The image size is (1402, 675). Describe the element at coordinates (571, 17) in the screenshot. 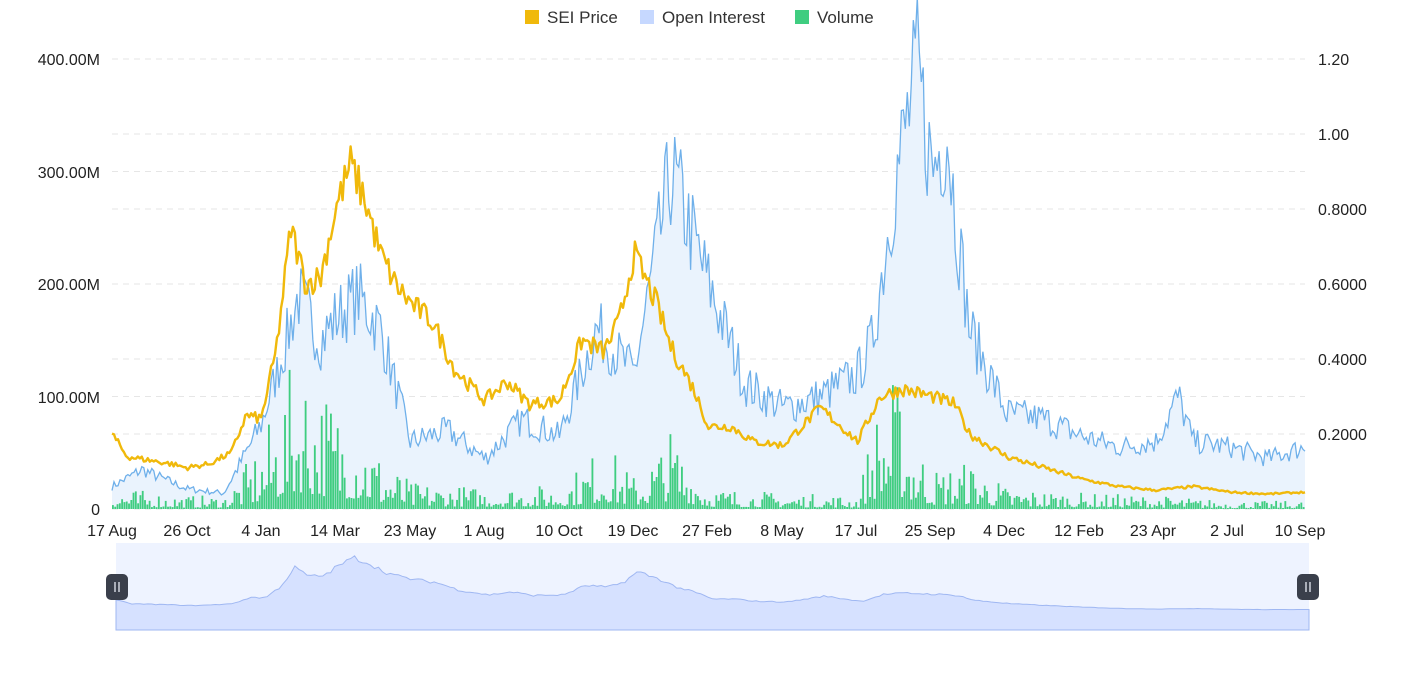

I see `legend-item-sei-price: SEI Price` at that location.